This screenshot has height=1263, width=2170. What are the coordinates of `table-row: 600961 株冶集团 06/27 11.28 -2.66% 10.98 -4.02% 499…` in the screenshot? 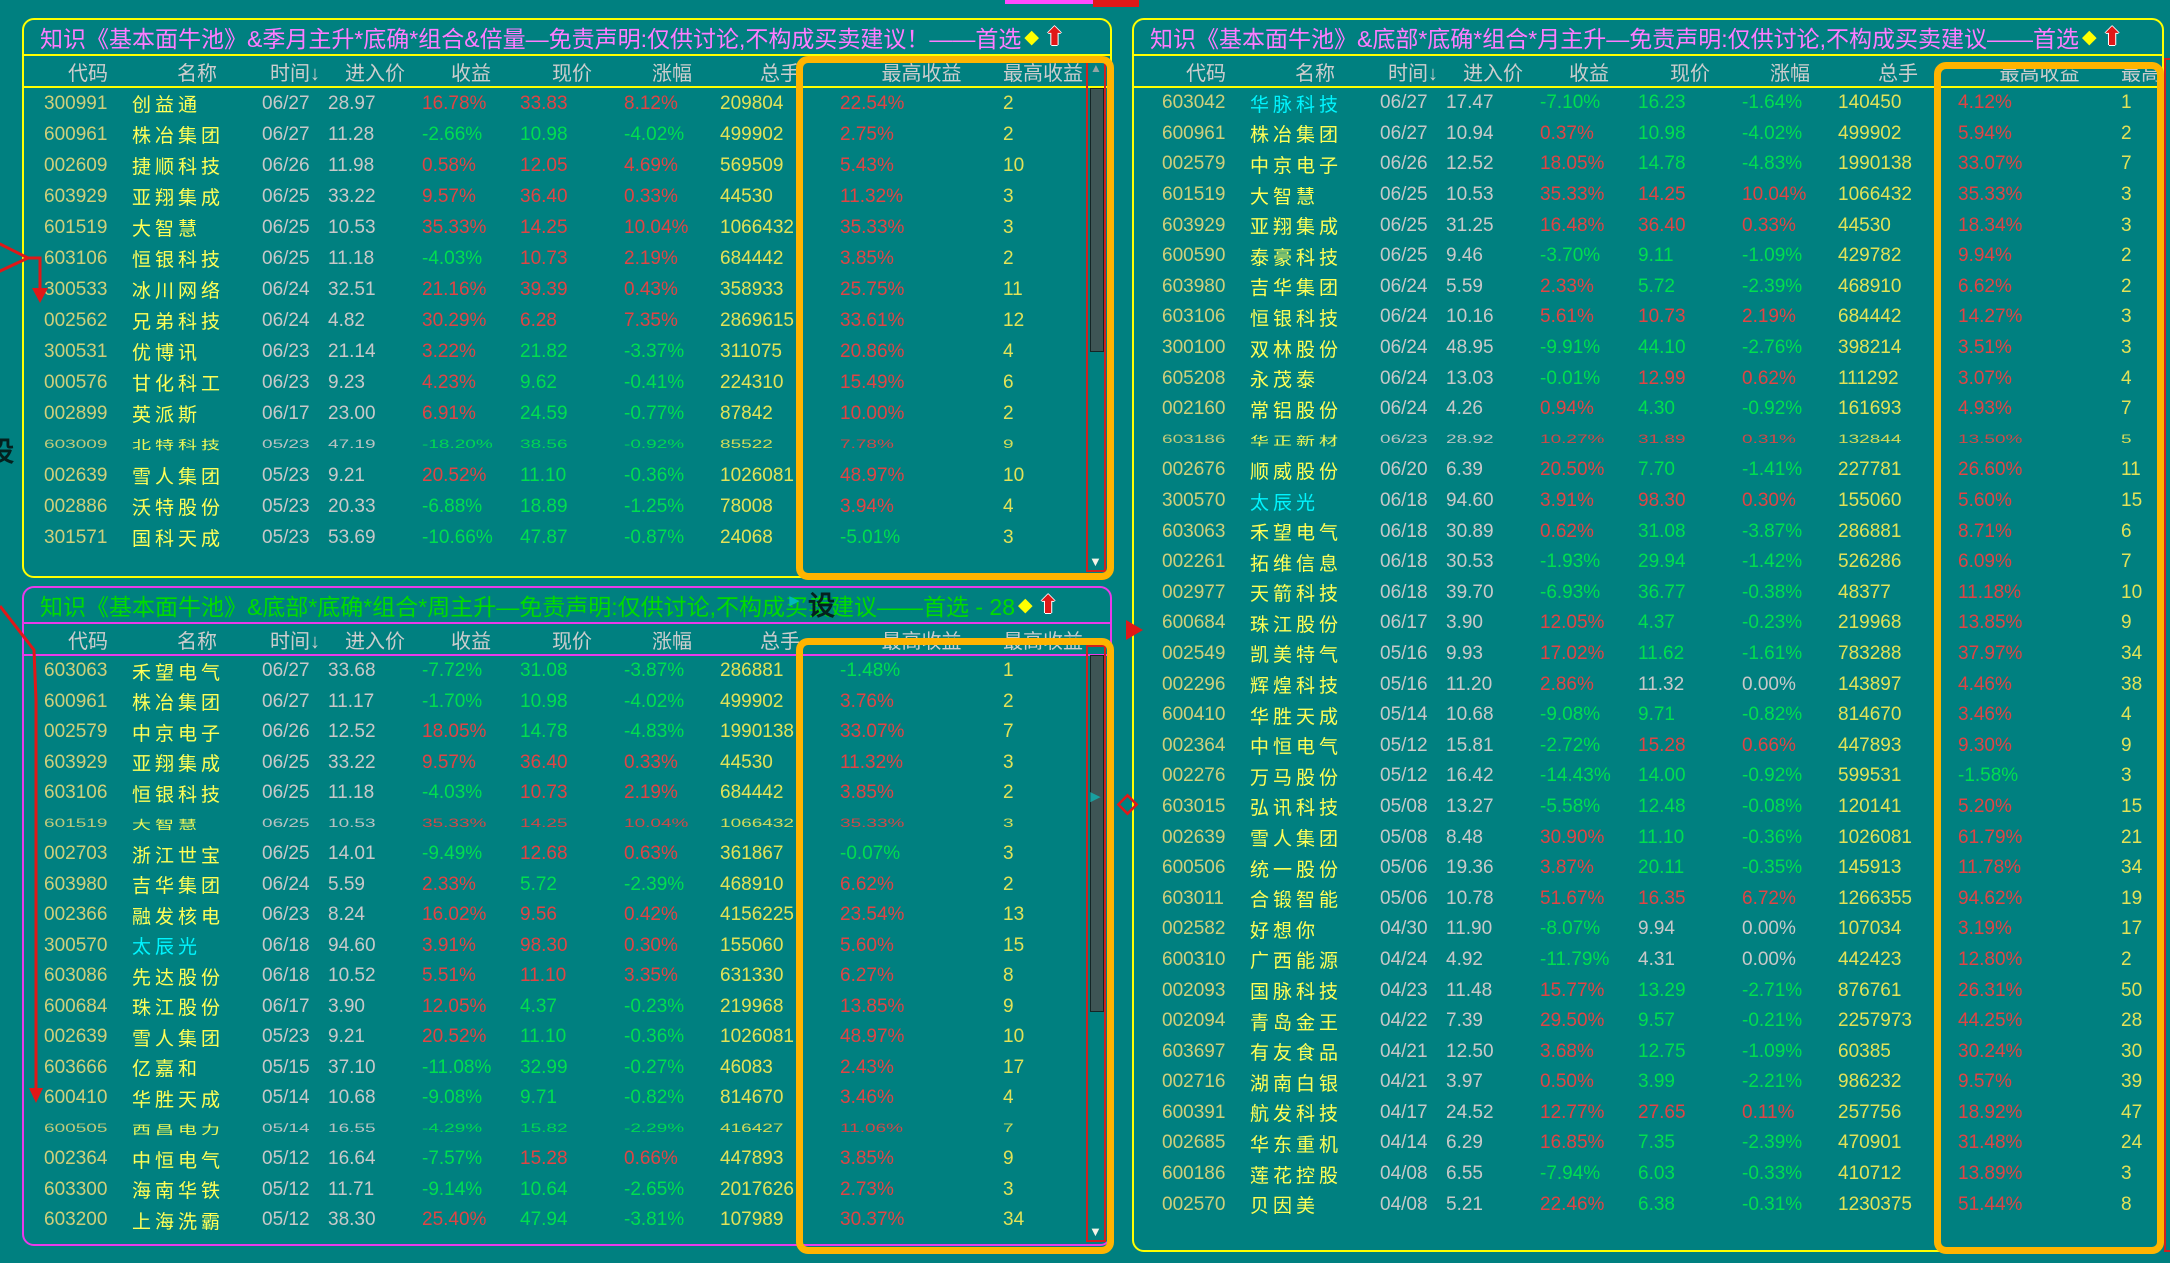 It's located at (567, 134).